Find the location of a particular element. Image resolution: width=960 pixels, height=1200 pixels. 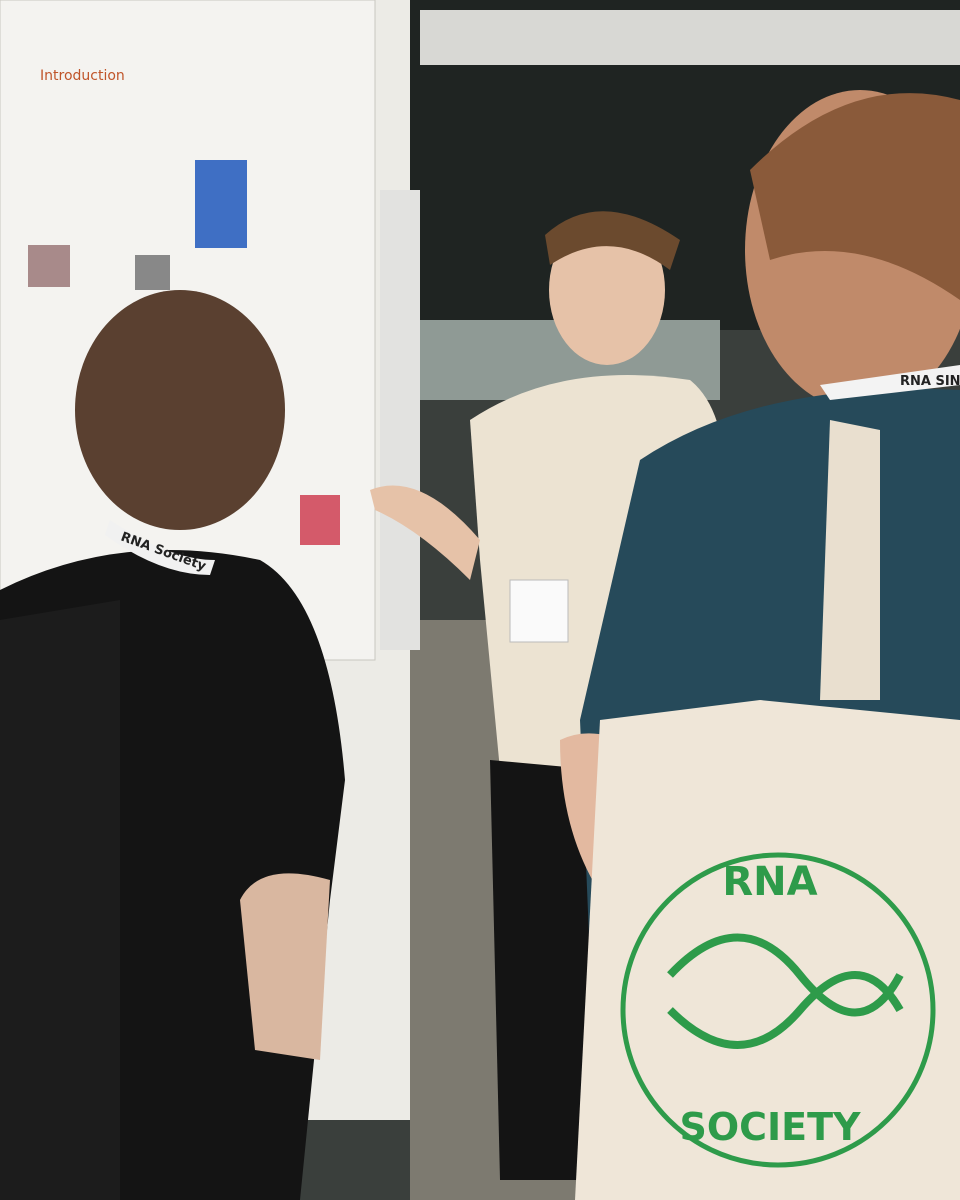

bag-logo-ring is located at coordinates (778, 1010).